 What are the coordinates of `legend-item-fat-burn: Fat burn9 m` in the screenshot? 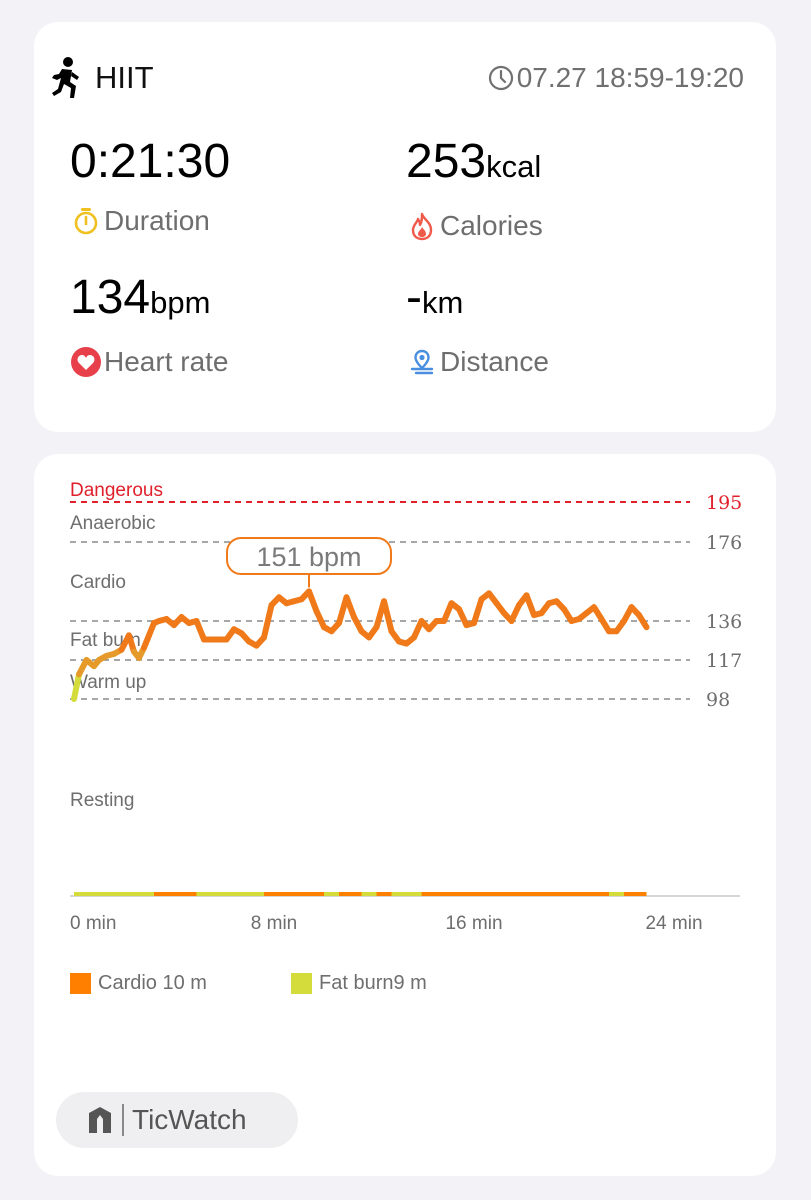 It's located at (359, 983).